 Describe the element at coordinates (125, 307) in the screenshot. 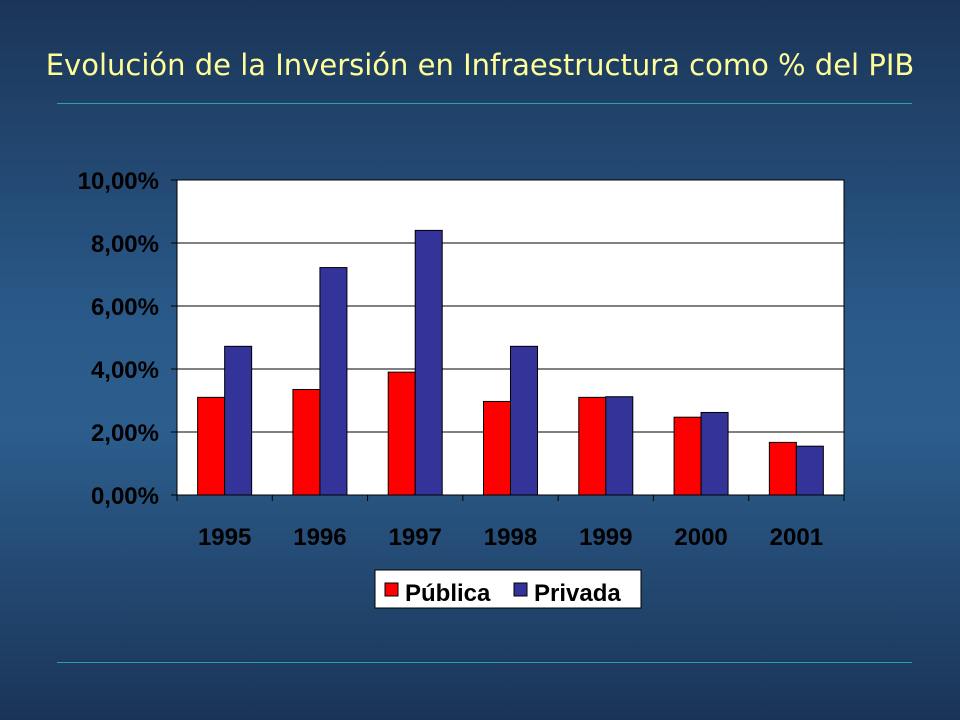

I see `y-tick-label: 6,00%` at that location.